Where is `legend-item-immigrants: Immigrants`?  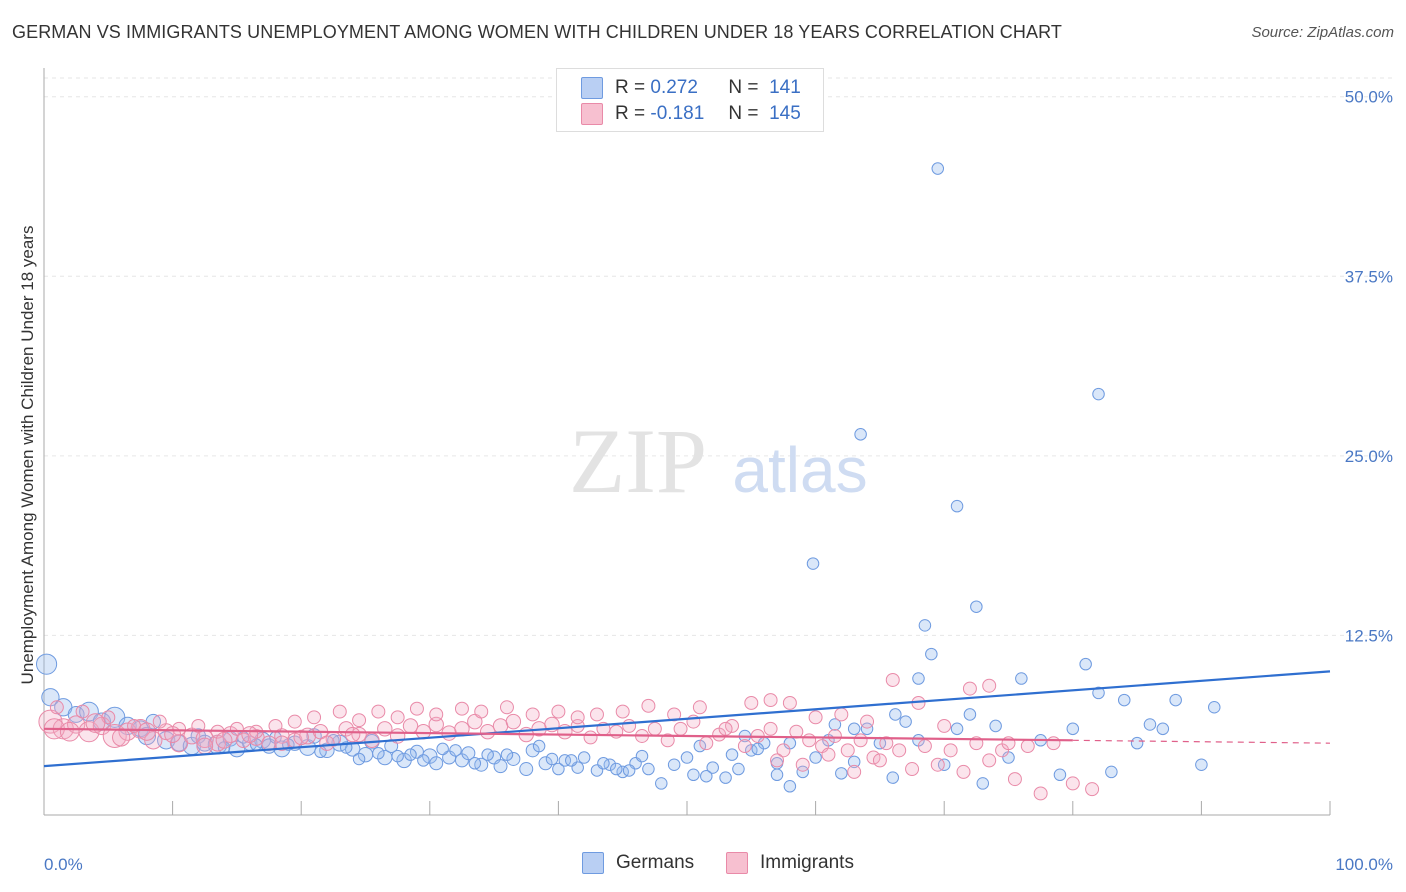 legend-item-immigrants: Immigrants is located at coordinates (790, 863).